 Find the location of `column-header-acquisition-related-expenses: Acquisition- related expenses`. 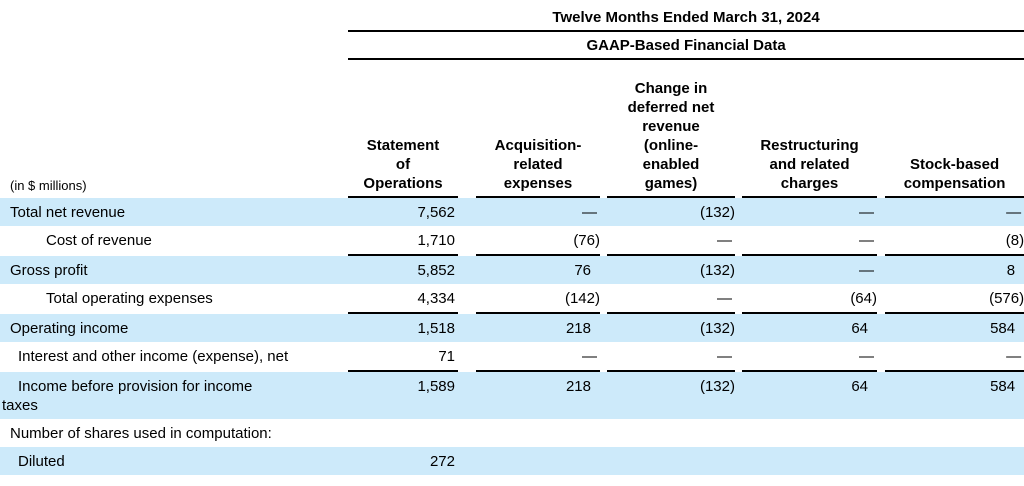

column-header-acquisition-related-expenses: Acquisition- related expenses is located at coordinates (538, 129).